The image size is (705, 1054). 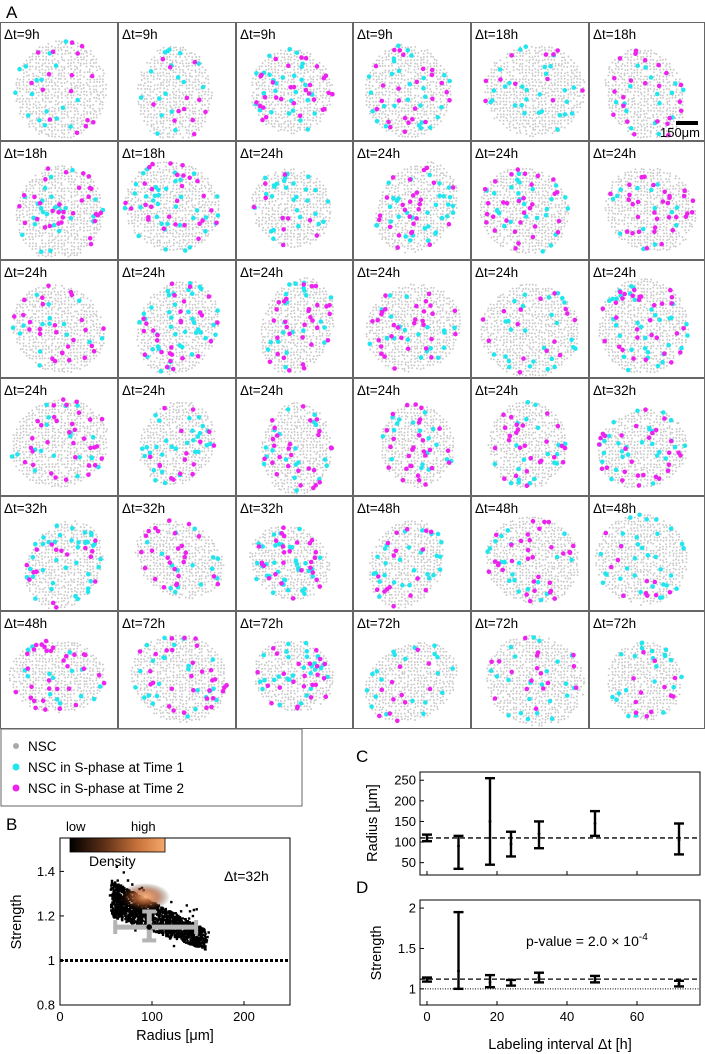 What do you see at coordinates (177, 437) in the screenshot?
I see `tissue-panel-frame` at bounding box center [177, 437].